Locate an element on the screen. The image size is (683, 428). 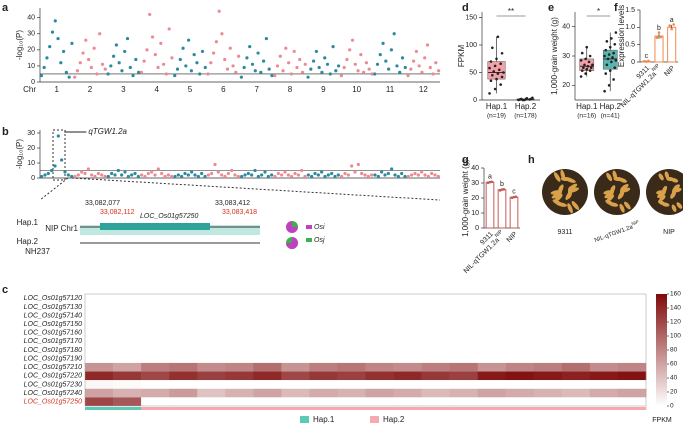
x-tick-label: NIP is located at coordinates (512, 237).